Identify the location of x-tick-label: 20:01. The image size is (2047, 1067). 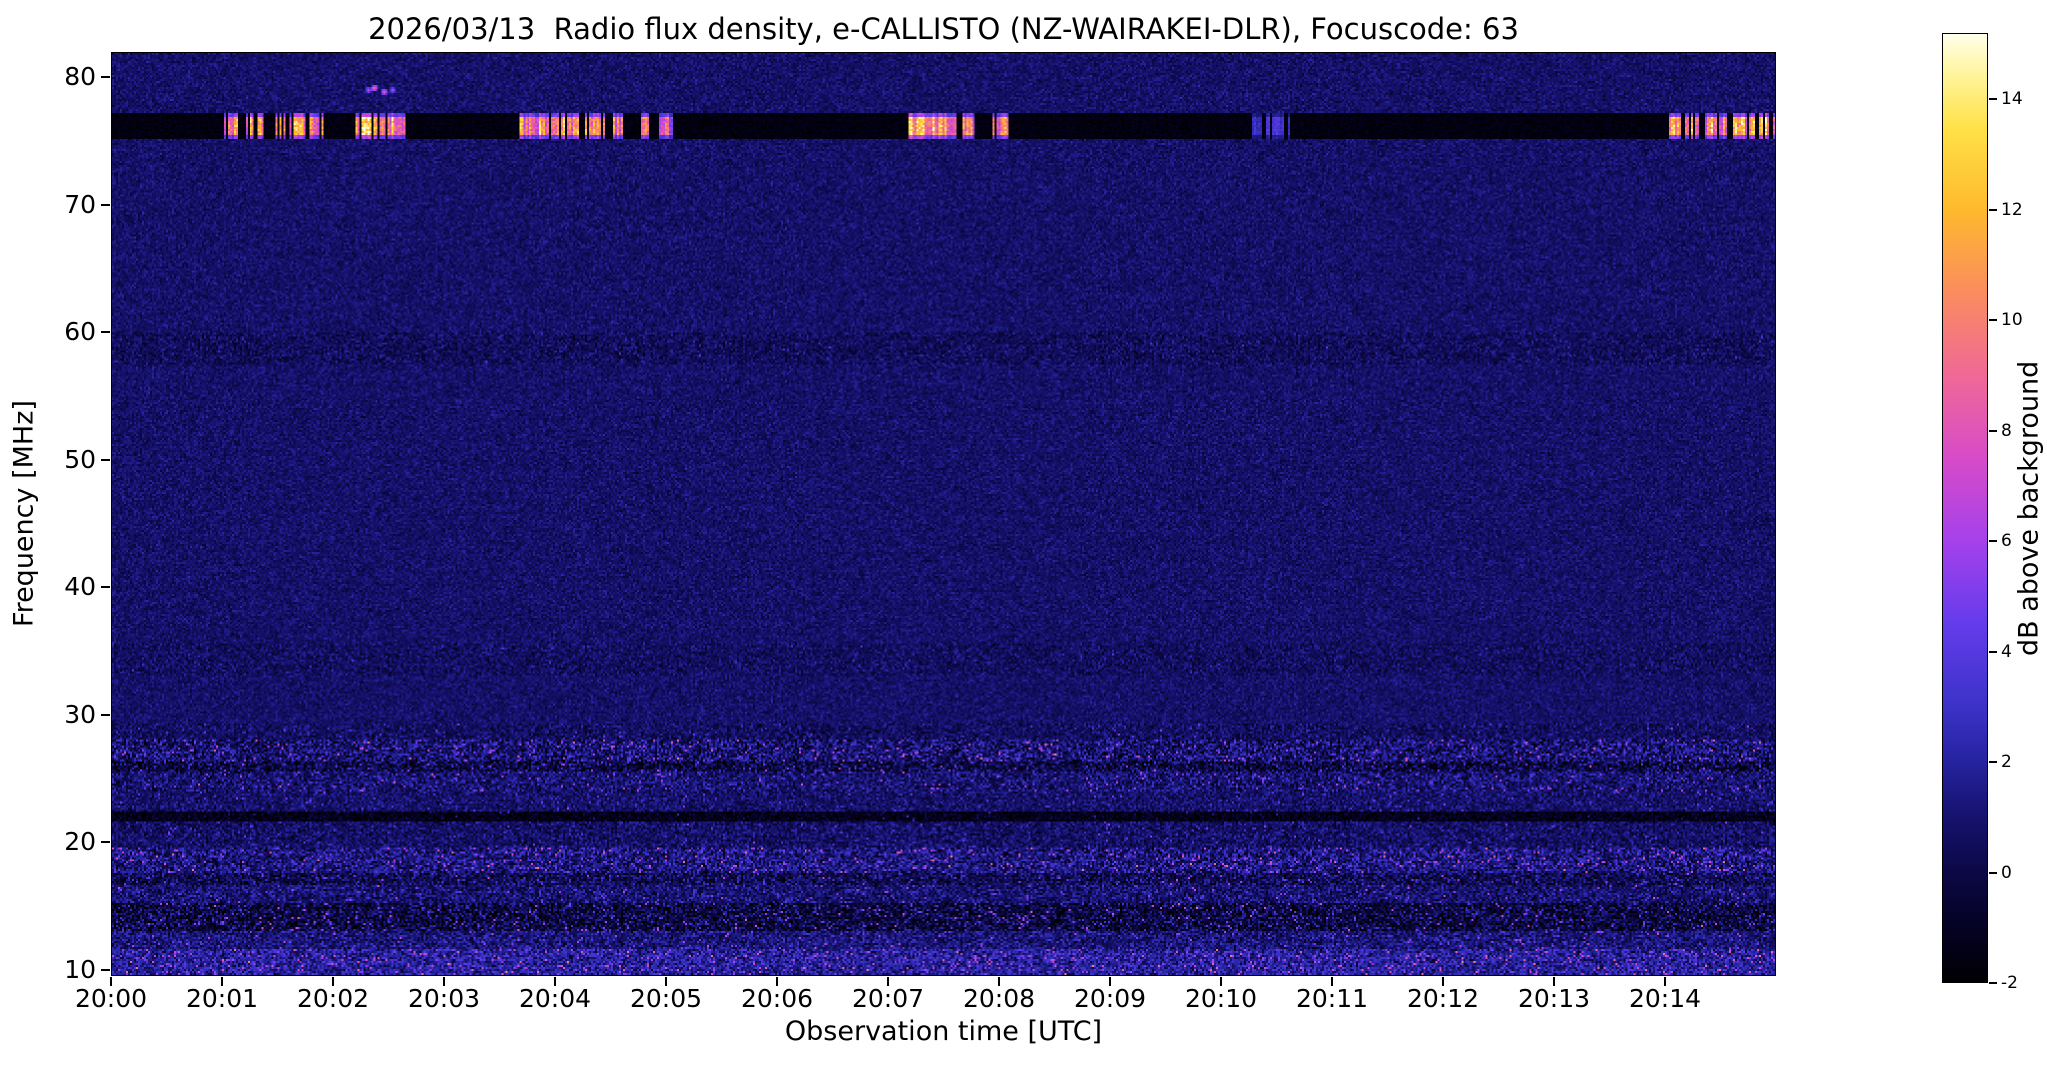
(222, 998).